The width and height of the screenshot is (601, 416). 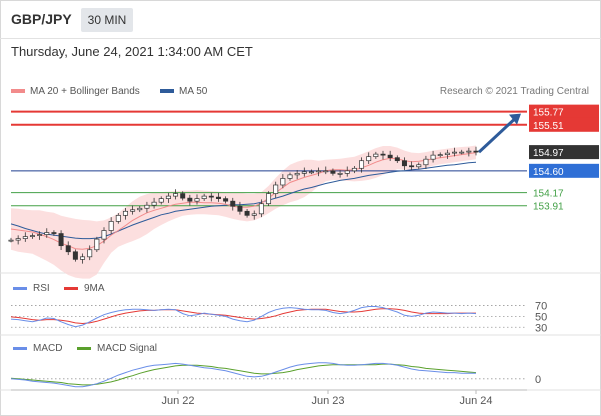 I want to click on ma20-swatch, so click(x=18, y=91).